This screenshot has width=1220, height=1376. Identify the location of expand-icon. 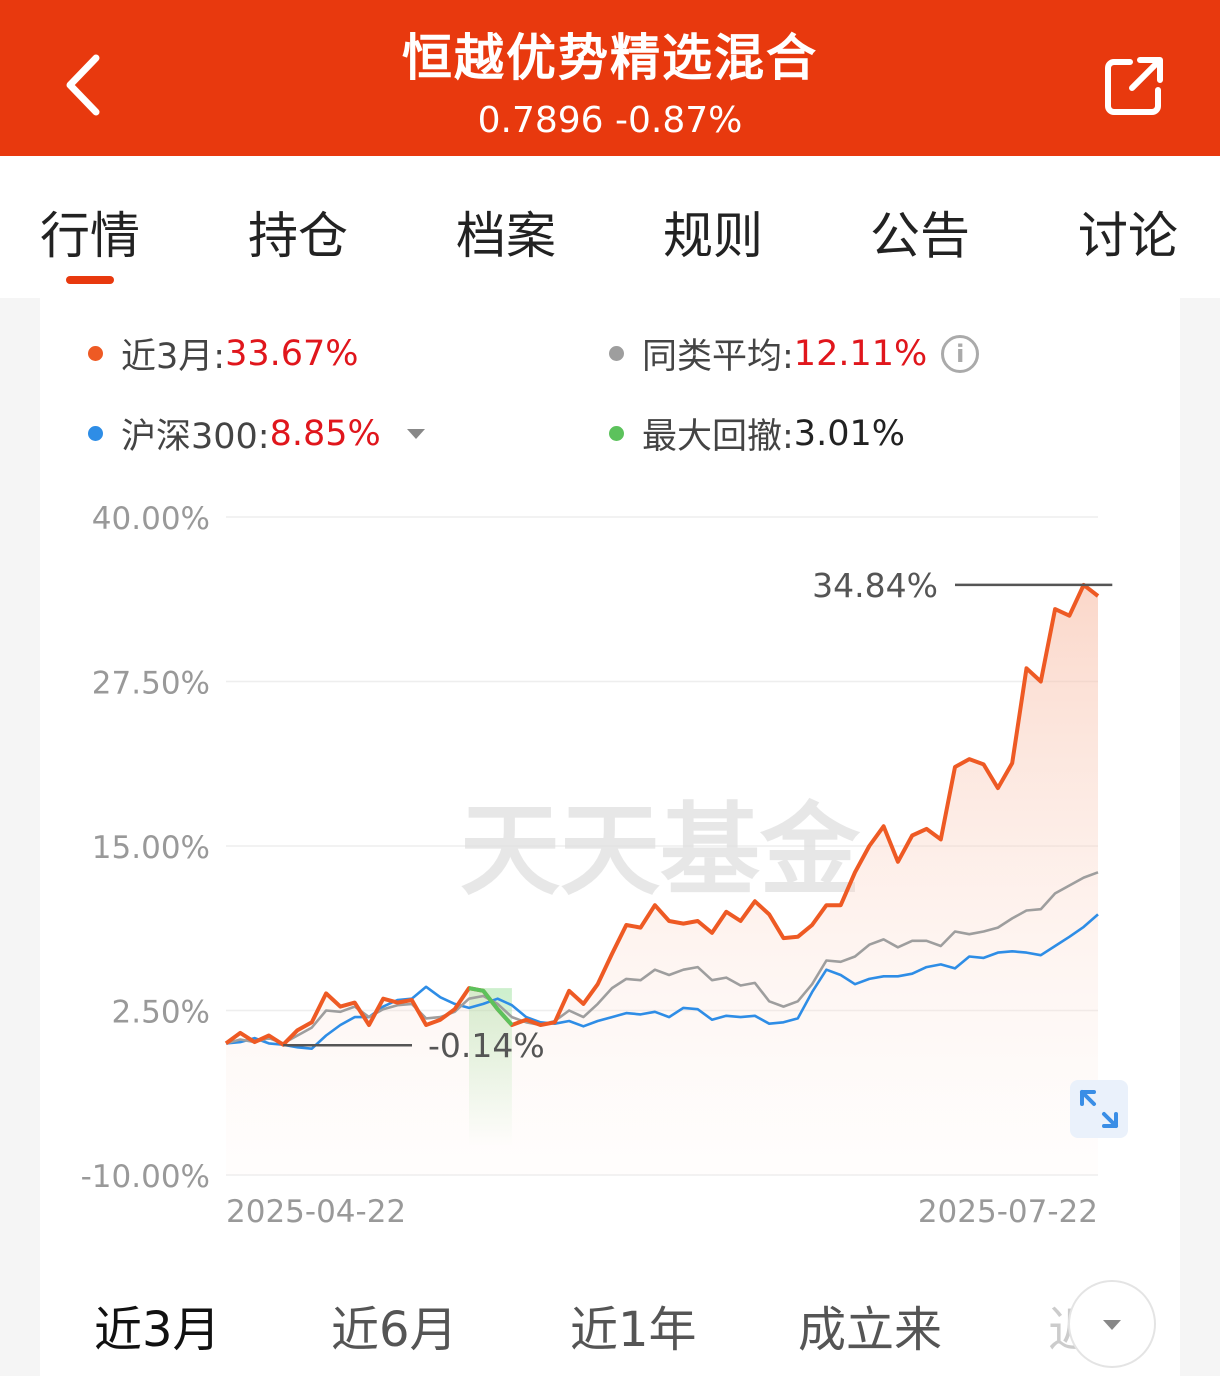
(1099, 1109).